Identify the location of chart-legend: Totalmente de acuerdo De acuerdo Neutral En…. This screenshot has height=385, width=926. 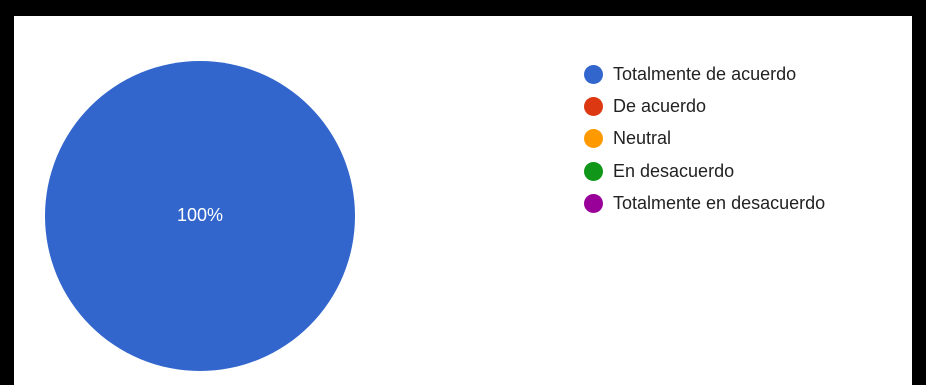
(704, 138).